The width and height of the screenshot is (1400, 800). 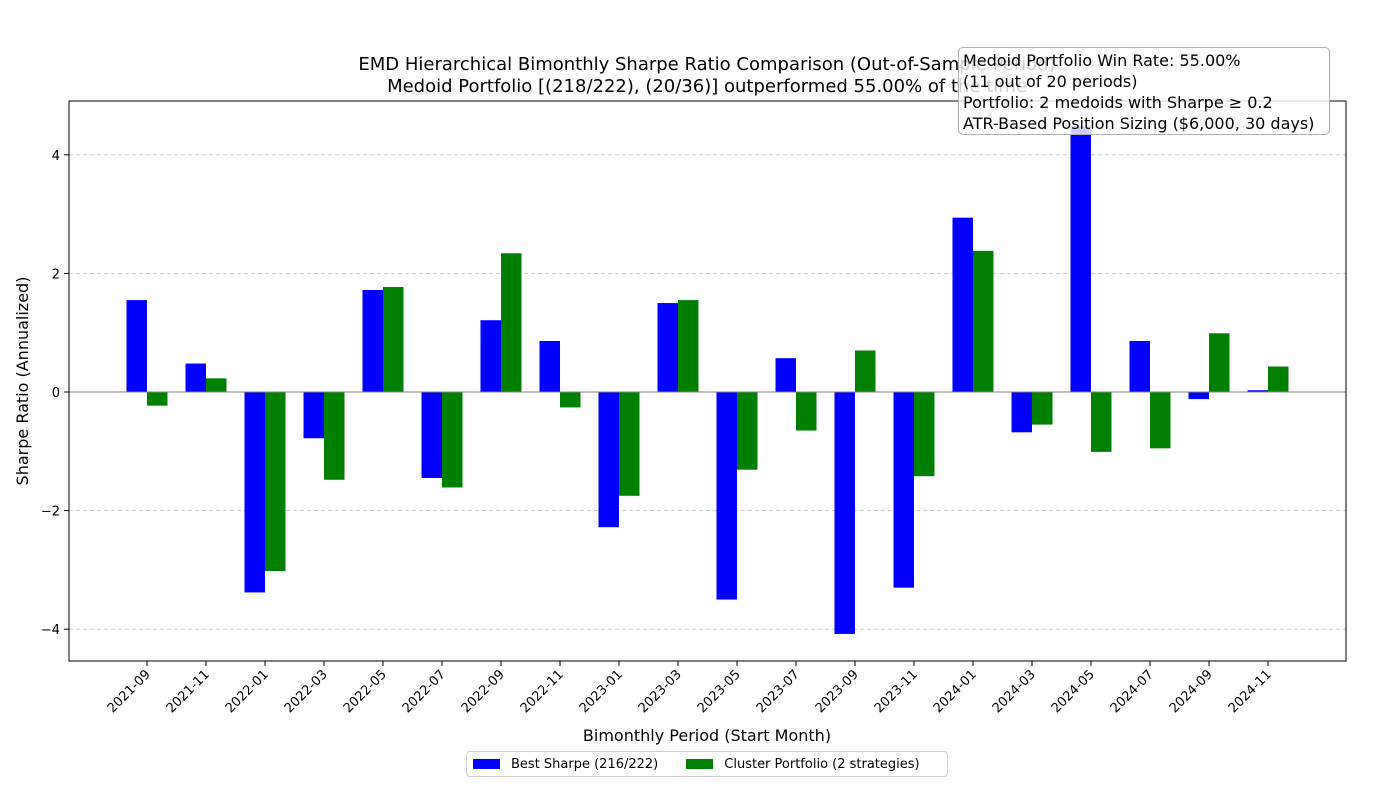 What do you see at coordinates (1191, 691) in the screenshot?
I see `x-tick-label-2024-09: 2024-09` at bounding box center [1191, 691].